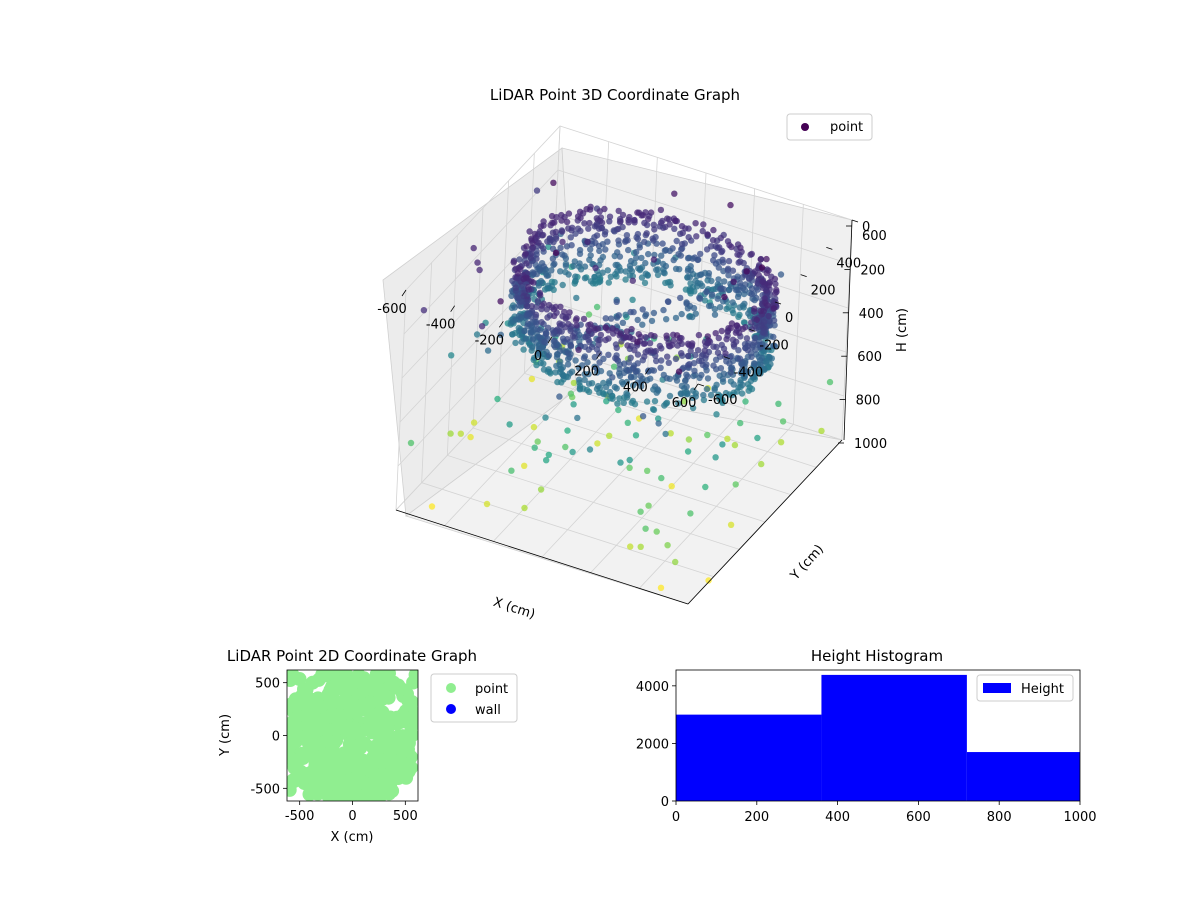 The width and height of the screenshot is (1200, 900). What do you see at coordinates (869, 357) in the screenshot?
I see `z-tick-label-3d: 600` at bounding box center [869, 357].